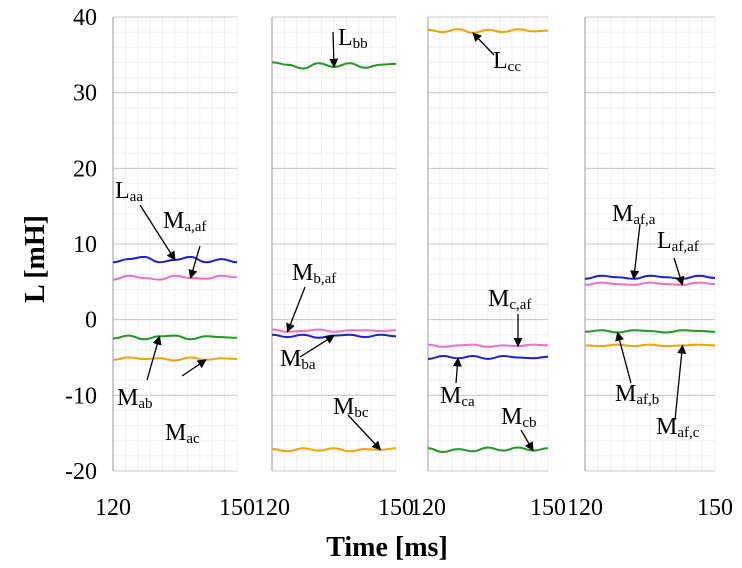 This screenshot has height=568, width=742. I want to click on series-label: Lcc, so click(507, 61).